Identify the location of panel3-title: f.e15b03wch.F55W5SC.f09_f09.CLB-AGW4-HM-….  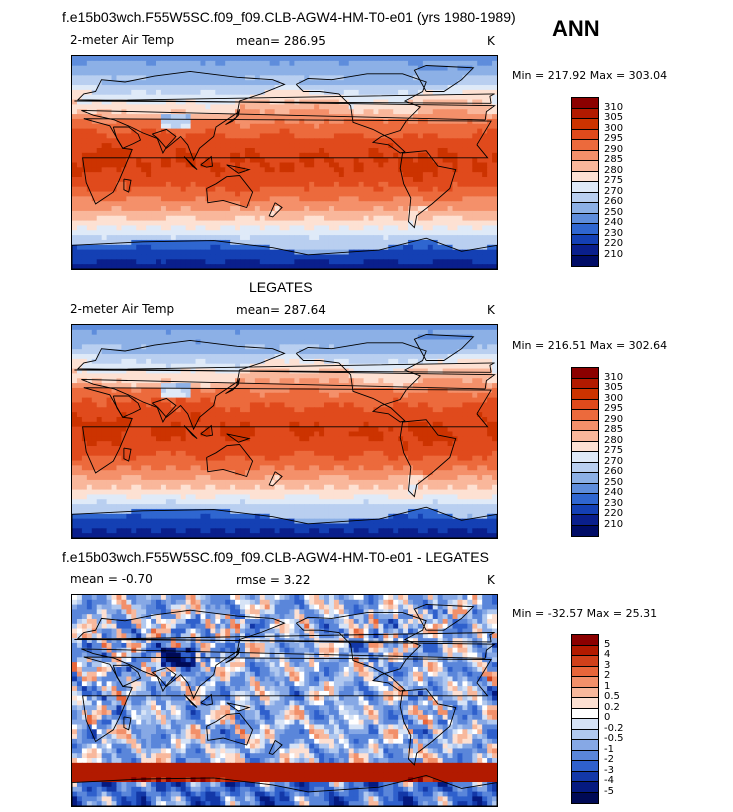
(275, 557).